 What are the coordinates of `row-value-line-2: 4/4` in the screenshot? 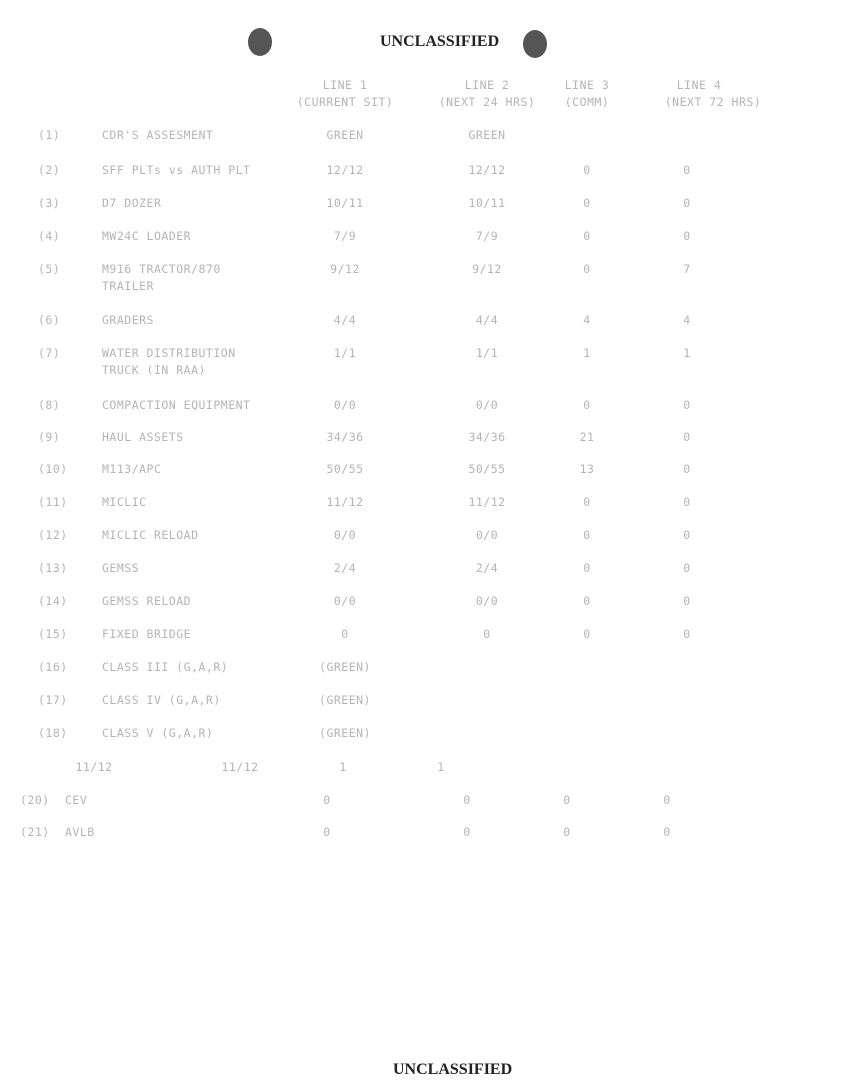 It's located at (487, 320).